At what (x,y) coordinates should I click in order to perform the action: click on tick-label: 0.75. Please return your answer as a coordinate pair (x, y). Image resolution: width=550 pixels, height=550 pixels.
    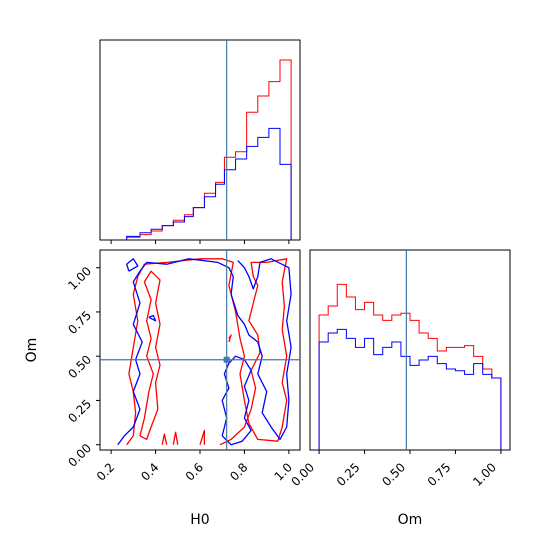
    Looking at the image, I should click on (439, 474).